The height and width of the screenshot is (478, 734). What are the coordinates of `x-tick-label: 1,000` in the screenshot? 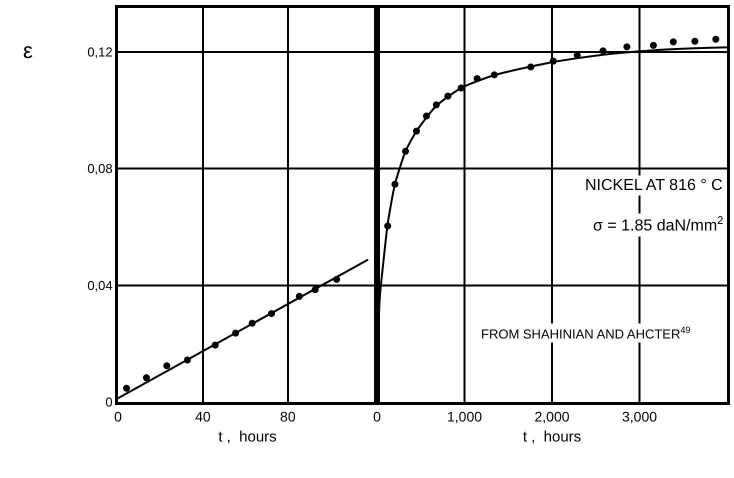 It's located at (464, 416).